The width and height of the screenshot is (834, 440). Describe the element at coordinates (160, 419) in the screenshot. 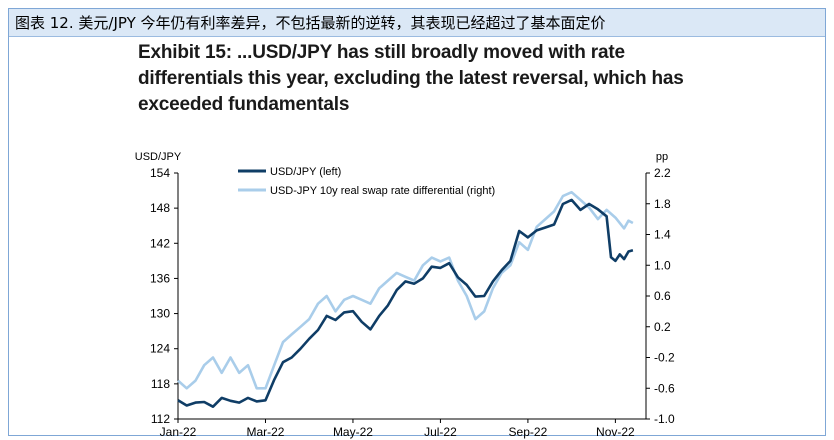

I see `left-tick-label: 112` at that location.